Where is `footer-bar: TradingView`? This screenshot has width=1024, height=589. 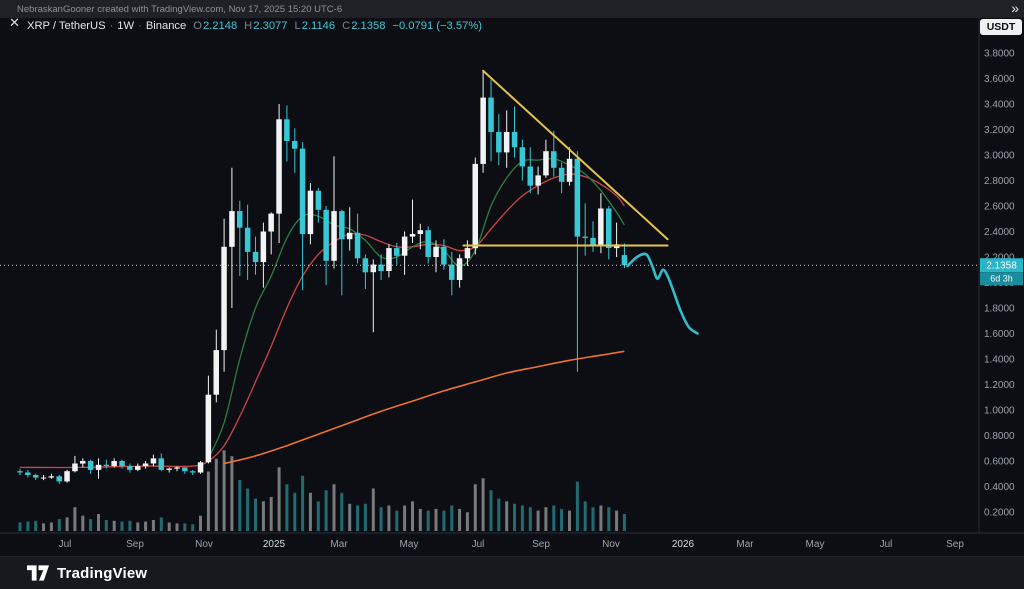 footer-bar: TradingView is located at coordinates (512, 572).